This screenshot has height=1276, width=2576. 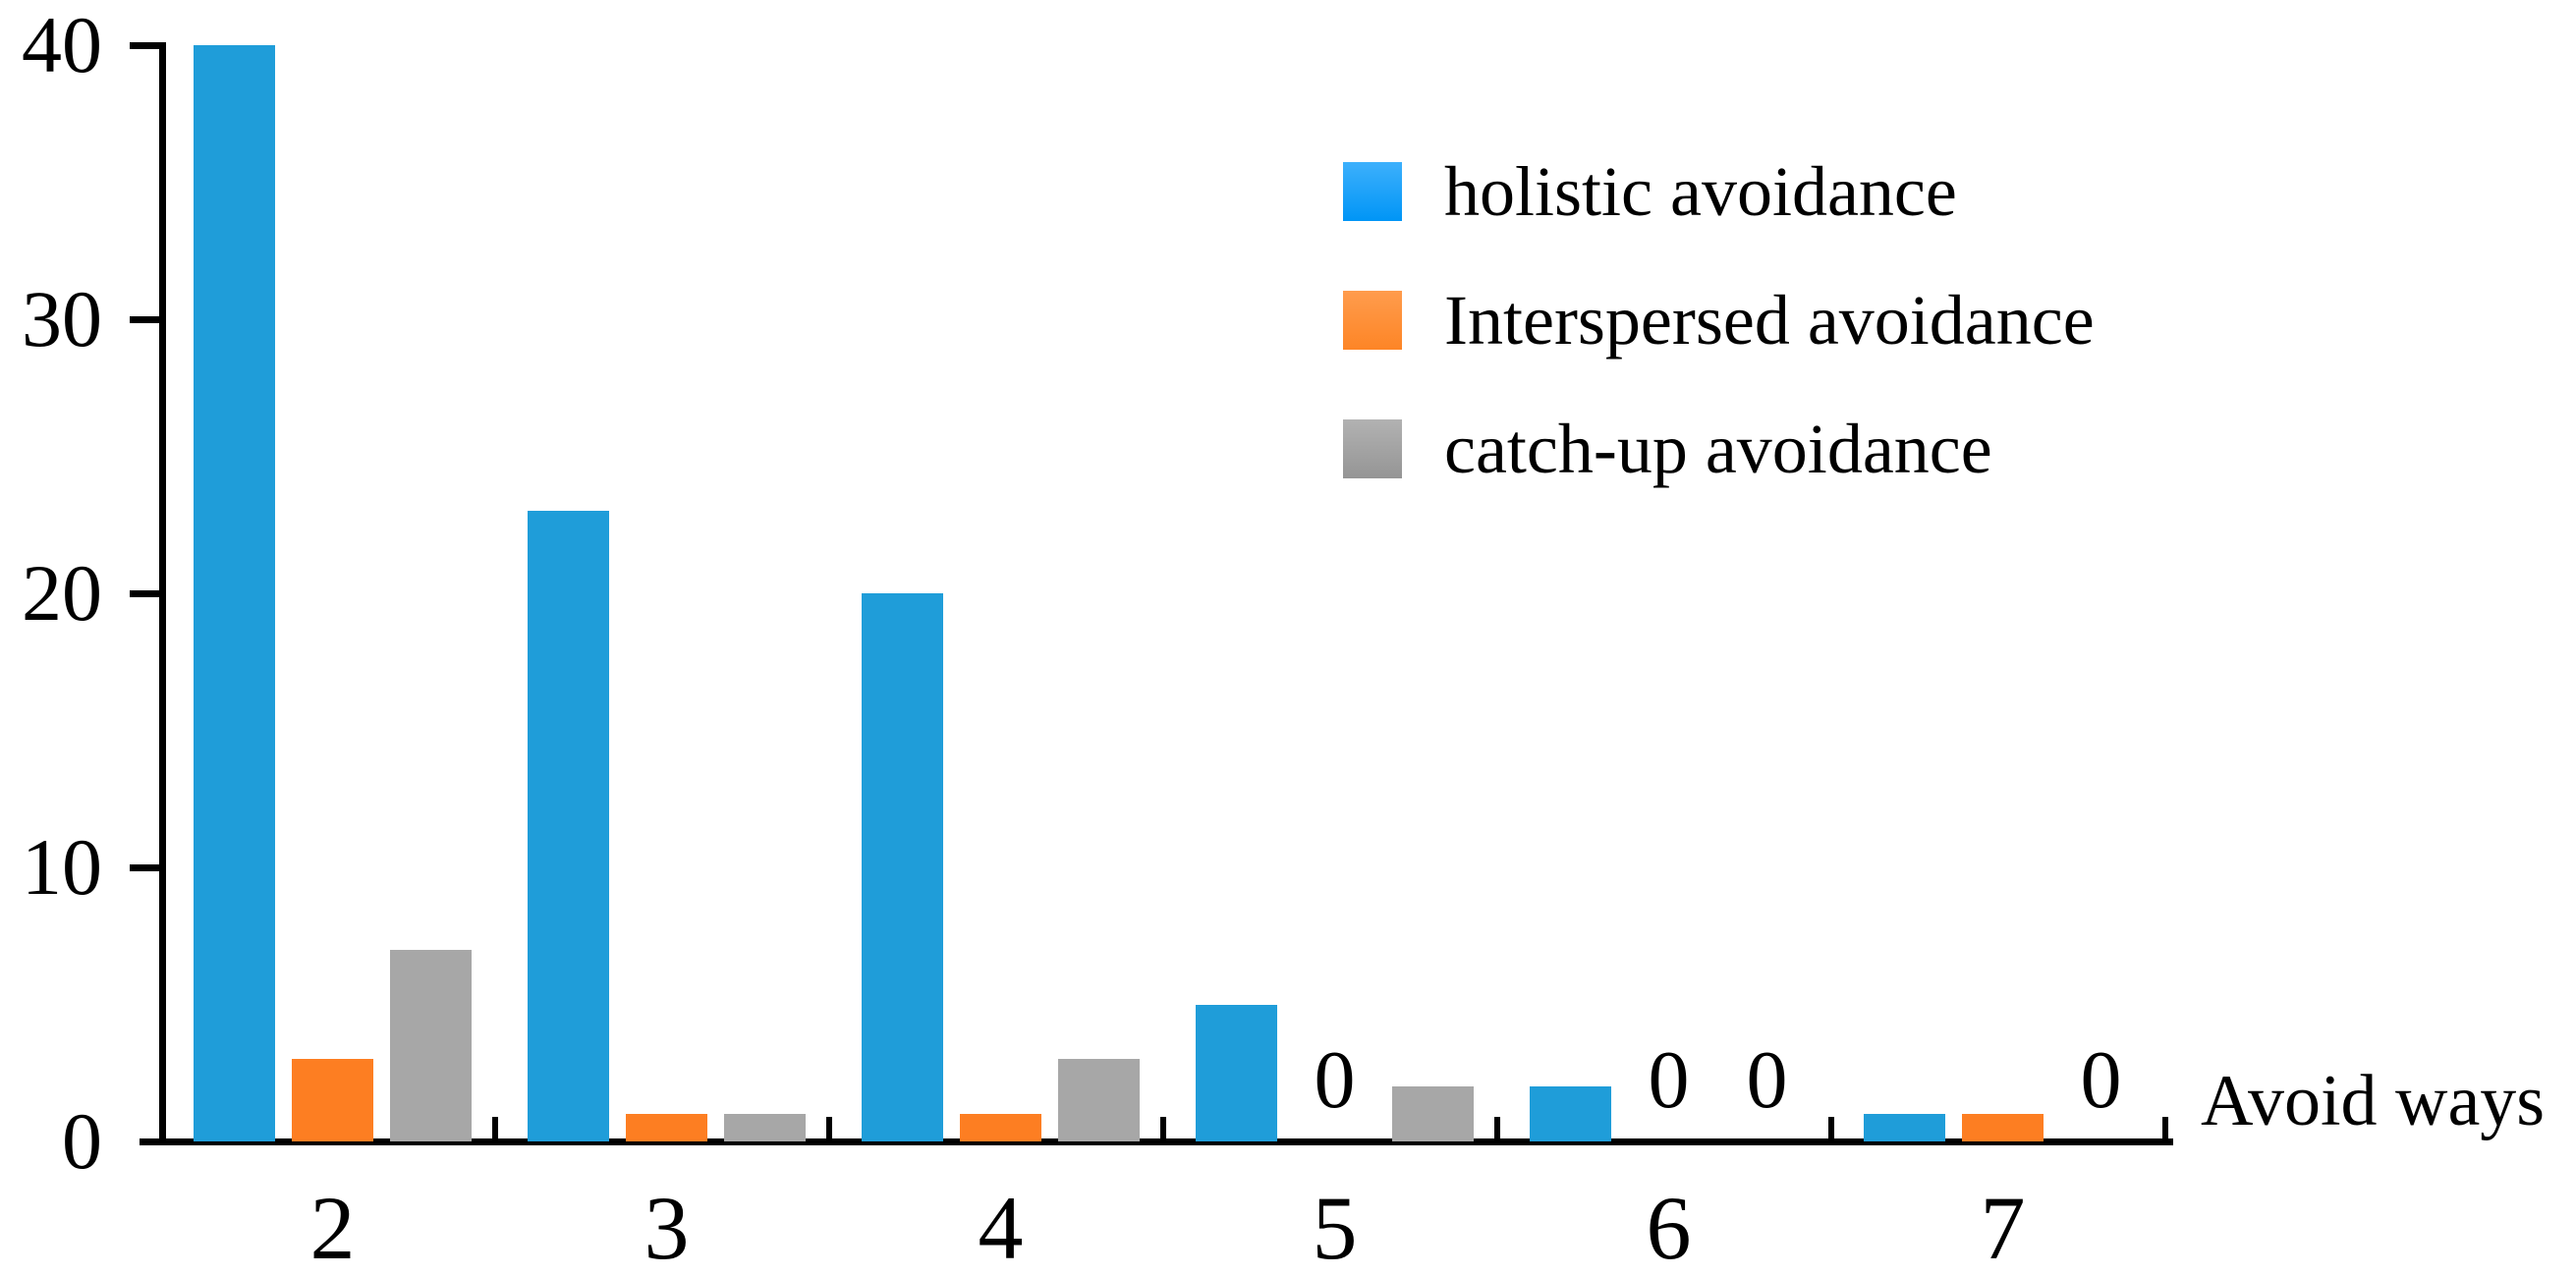 I want to click on legend-label: catch-up avoidance, so click(x=1718, y=449).